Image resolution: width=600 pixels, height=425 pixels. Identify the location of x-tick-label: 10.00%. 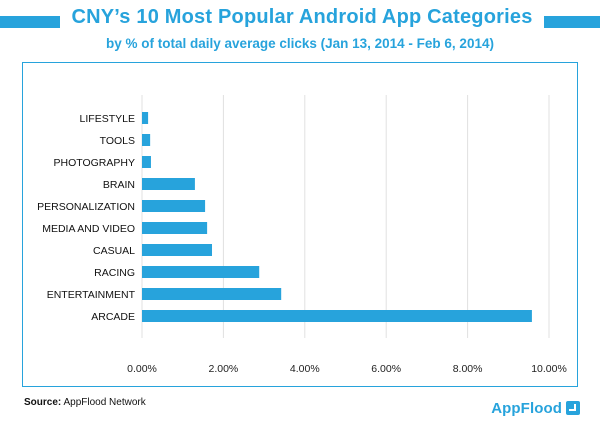
(549, 369).